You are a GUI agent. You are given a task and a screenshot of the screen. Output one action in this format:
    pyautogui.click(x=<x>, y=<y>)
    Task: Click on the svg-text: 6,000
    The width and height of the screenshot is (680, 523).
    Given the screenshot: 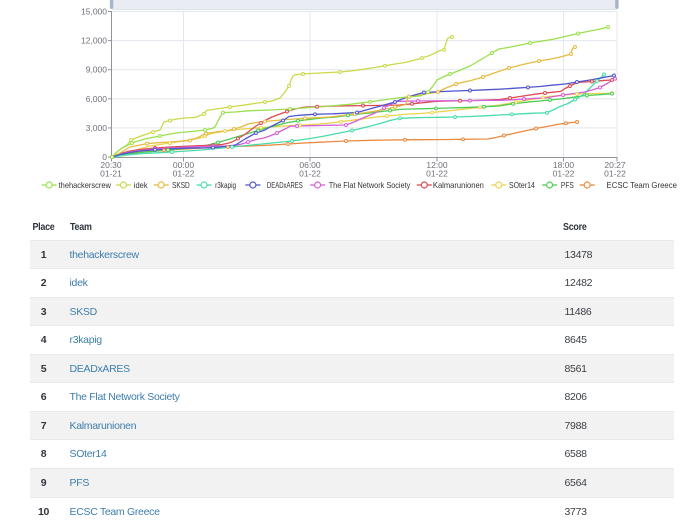 What is the action you would take?
    pyautogui.click(x=97, y=99)
    